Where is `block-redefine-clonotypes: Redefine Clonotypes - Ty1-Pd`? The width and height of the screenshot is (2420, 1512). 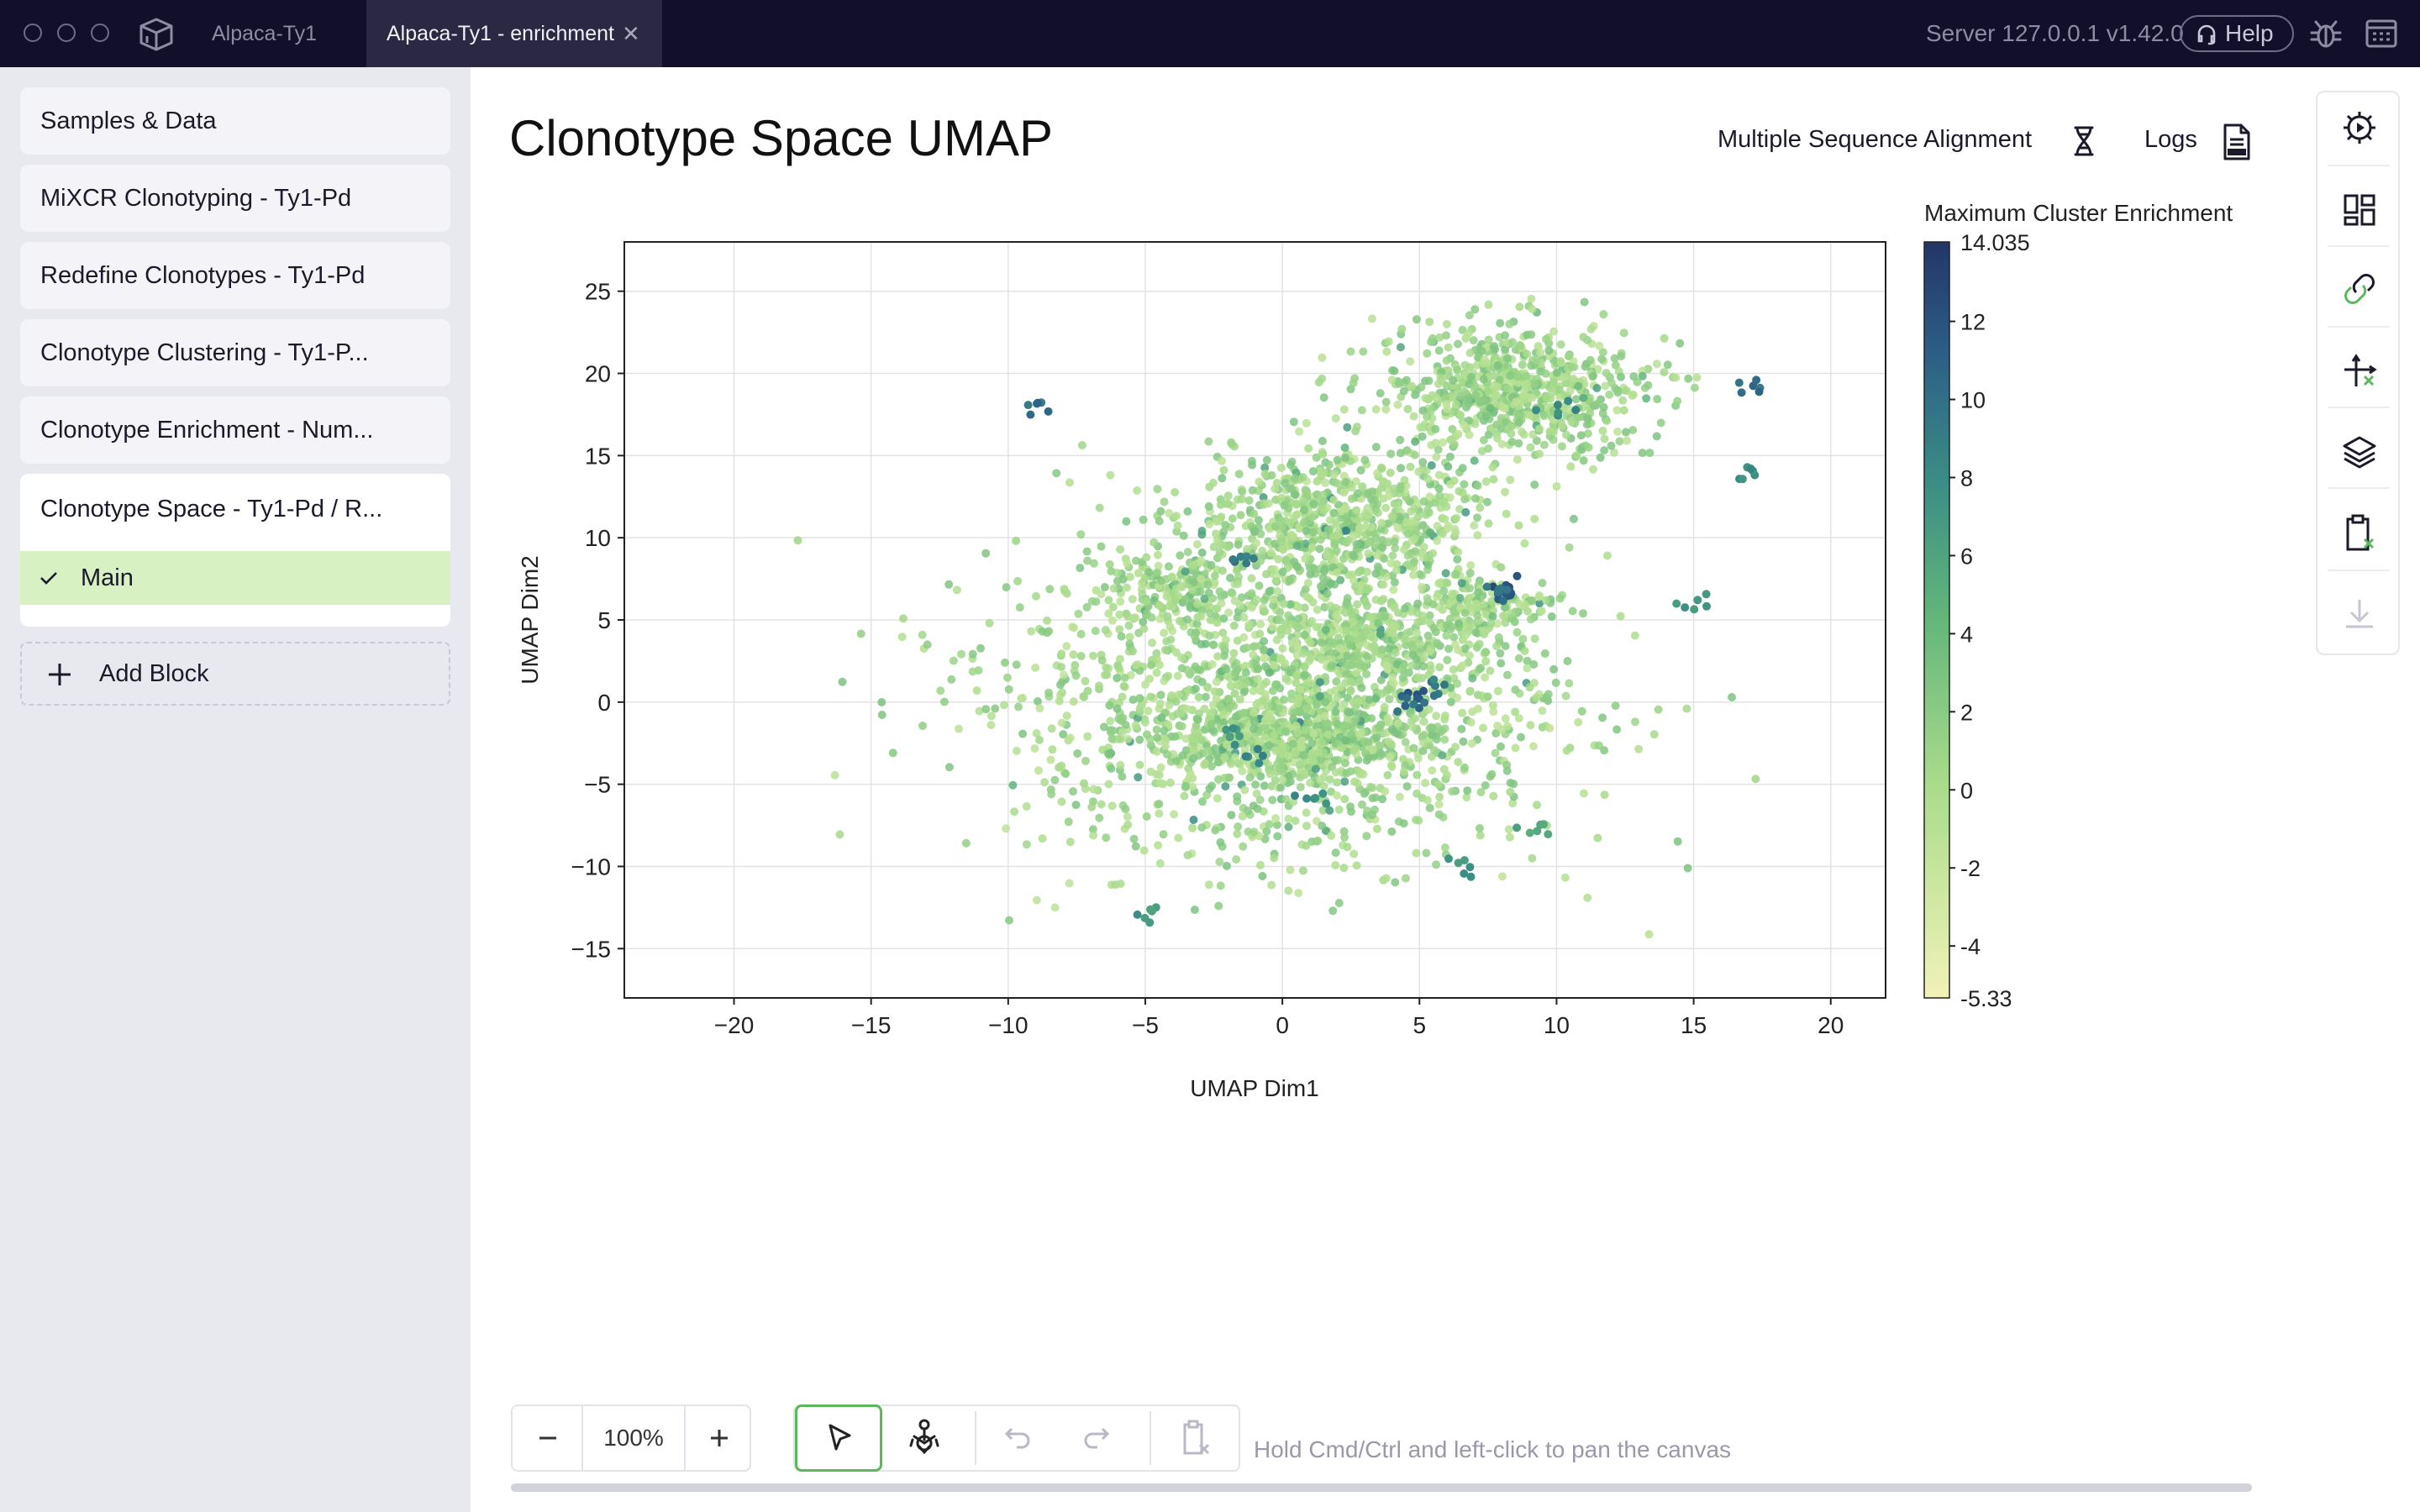
block-redefine-clonotypes: Redefine Clonotypes - Ty1-Pd is located at coordinates (235, 275).